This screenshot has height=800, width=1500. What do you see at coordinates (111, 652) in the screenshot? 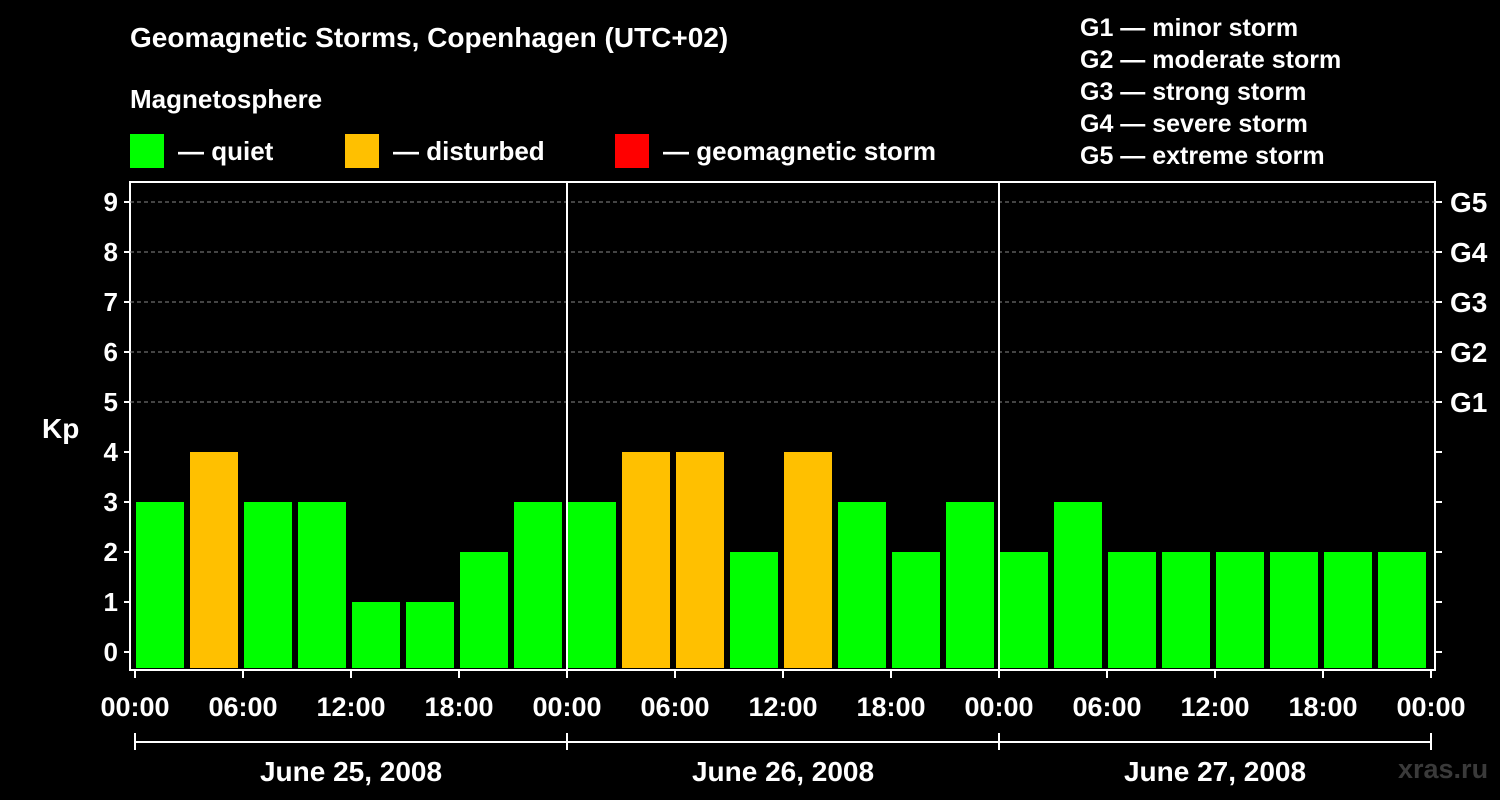
I see `y-tick-label: 0` at bounding box center [111, 652].